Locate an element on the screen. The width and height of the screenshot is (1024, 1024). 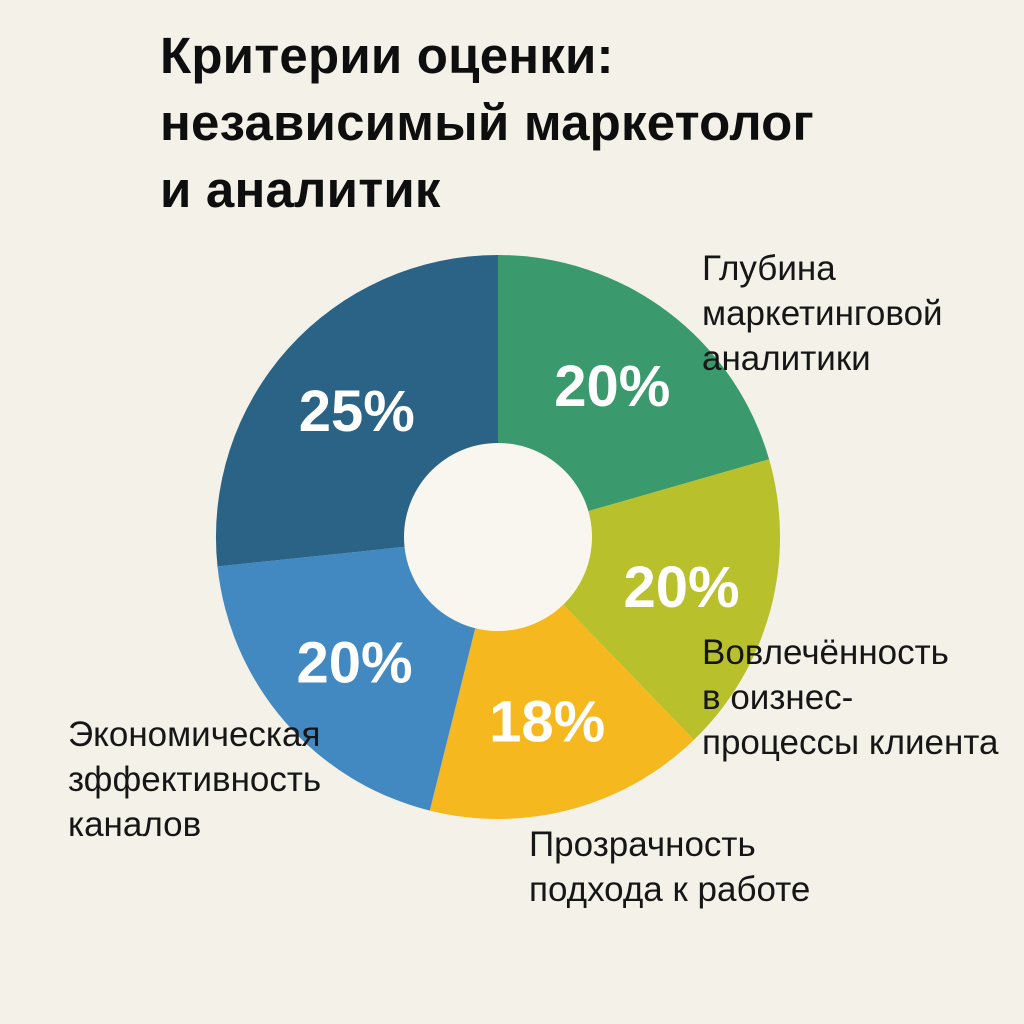
pie-slice-value-label-4: 25% is located at coordinates (357, 411).